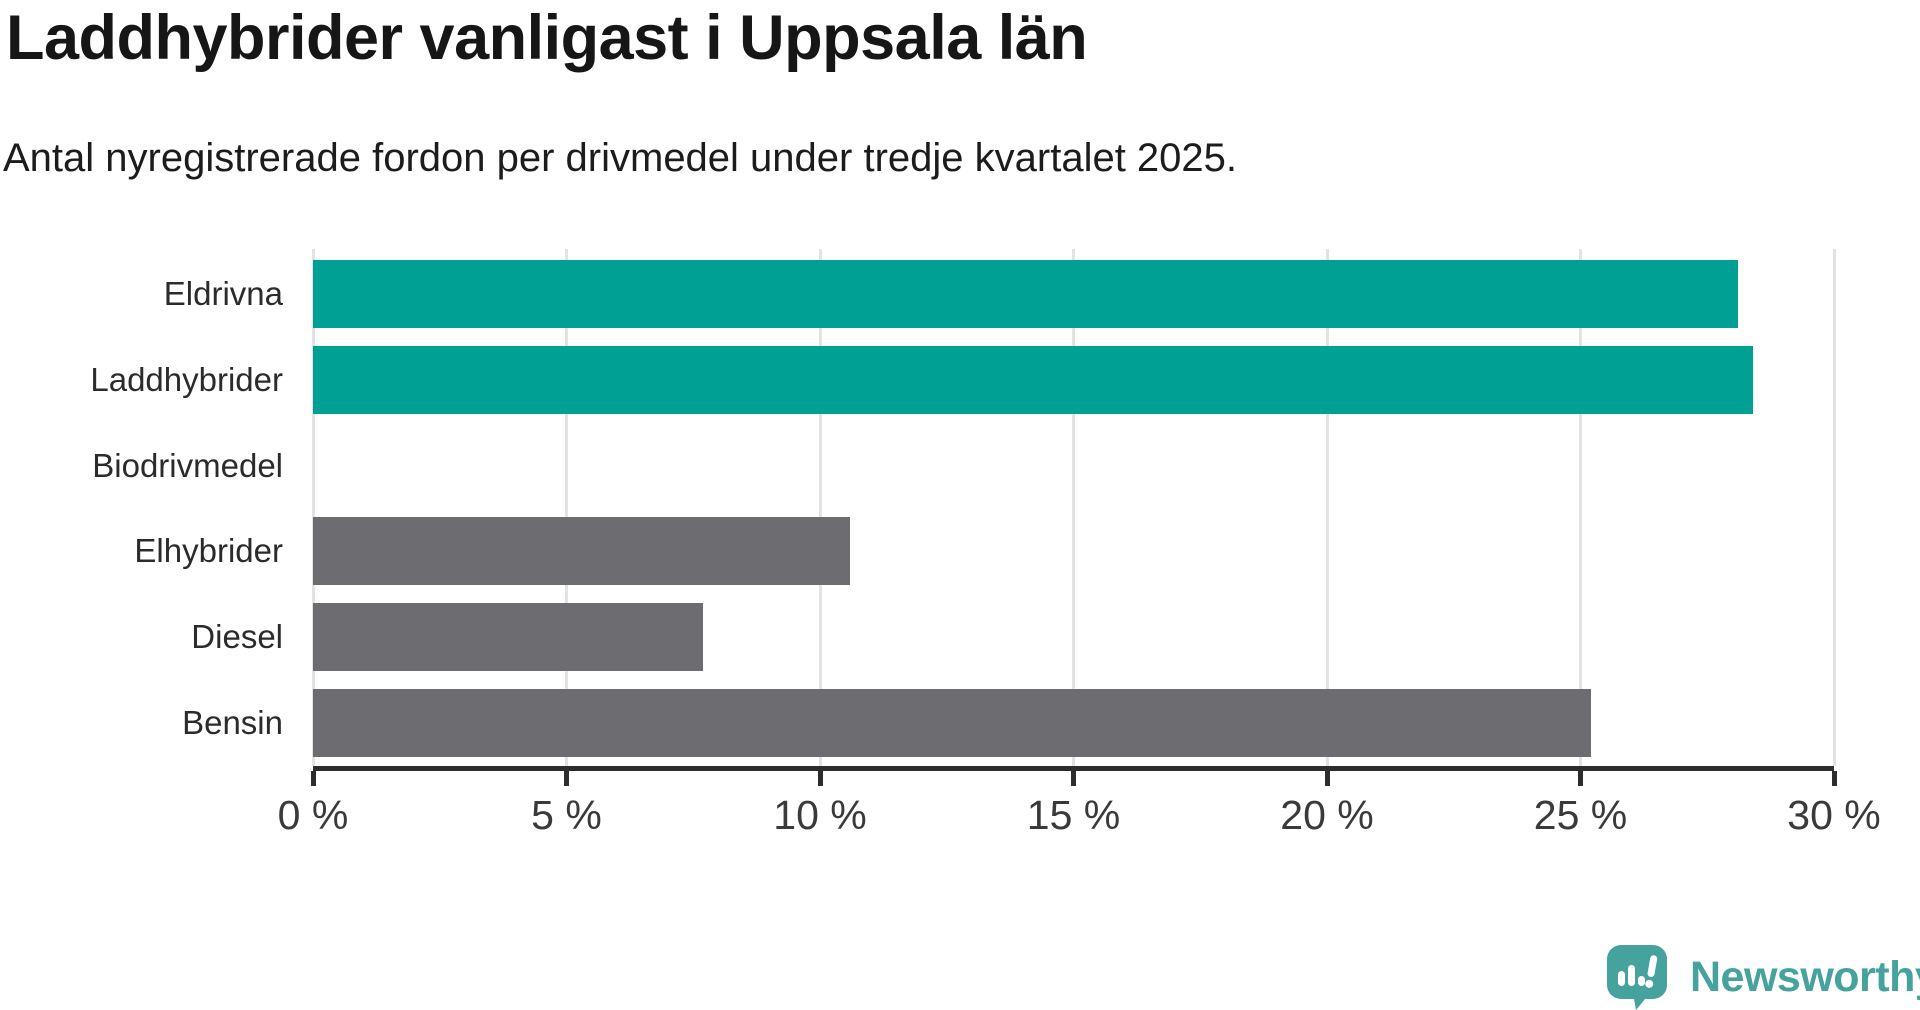 The width and height of the screenshot is (1920, 1010). What do you see at coordinates (952, 723) in the screenshot?
I see `bar-bensin` at bounding box center [952, 723].